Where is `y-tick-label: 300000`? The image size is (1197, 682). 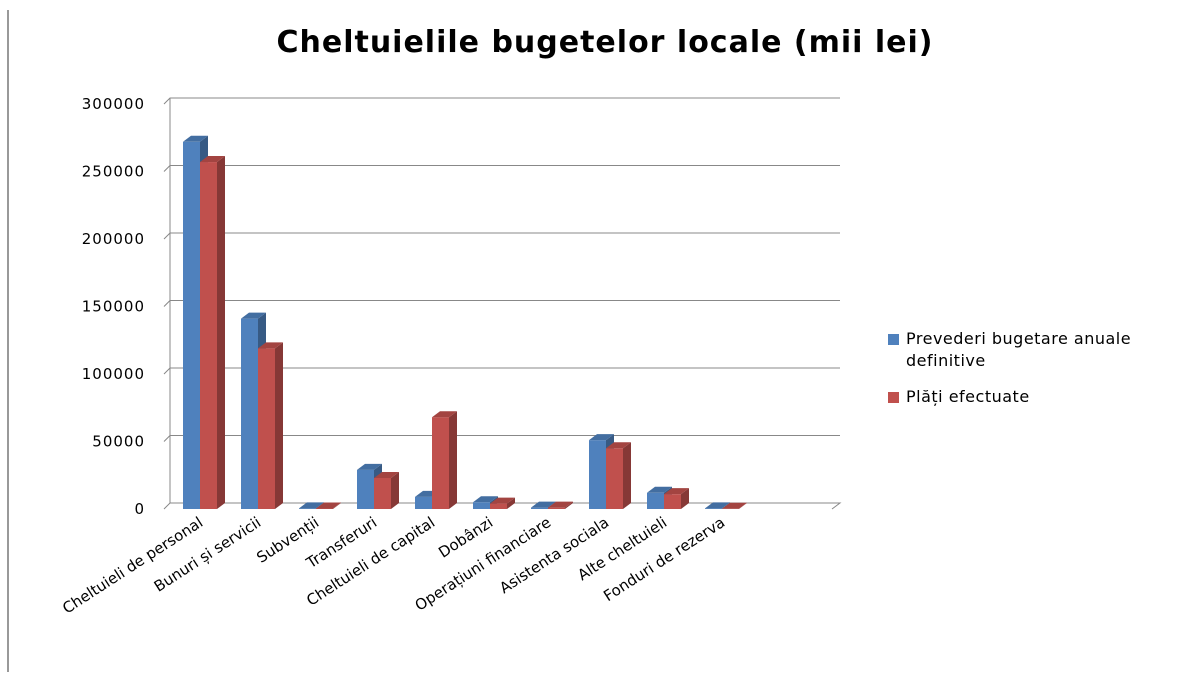 y-tick-label: 300000 is located at coordinates (113, 104).